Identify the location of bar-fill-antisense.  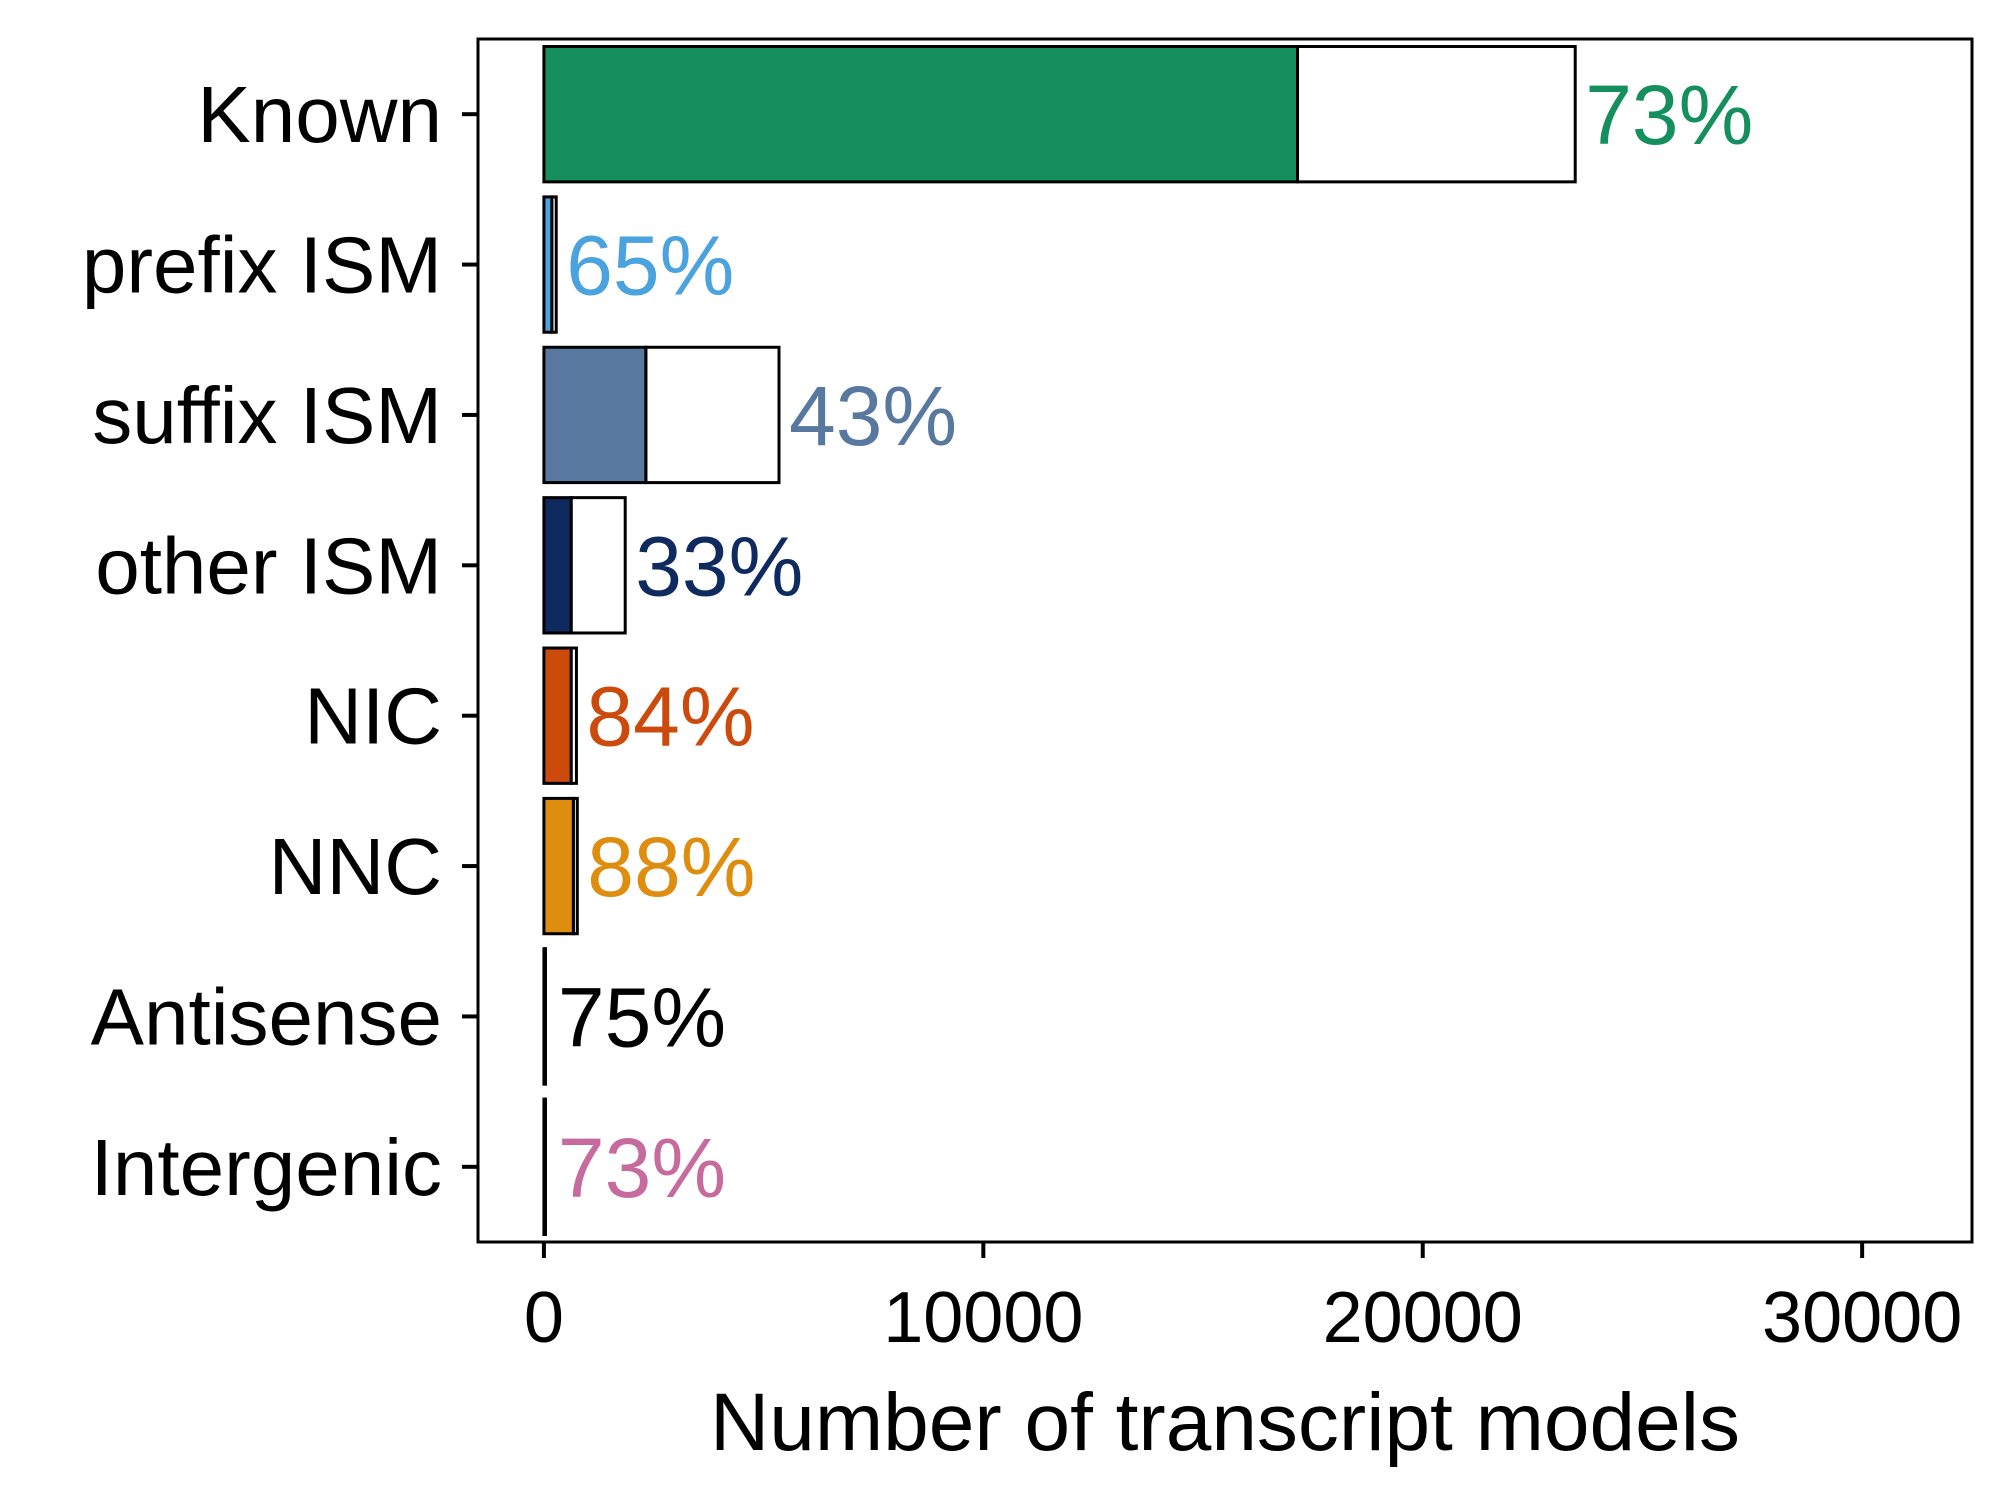
(544, 1016).